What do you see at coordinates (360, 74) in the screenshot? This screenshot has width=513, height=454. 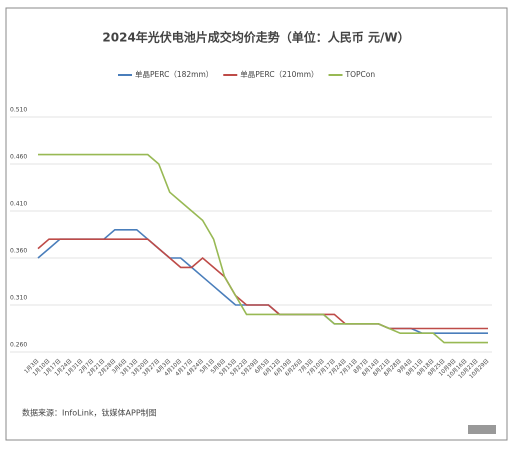 I see `legend-label: TOPCon` at bounding box center [360, 74].